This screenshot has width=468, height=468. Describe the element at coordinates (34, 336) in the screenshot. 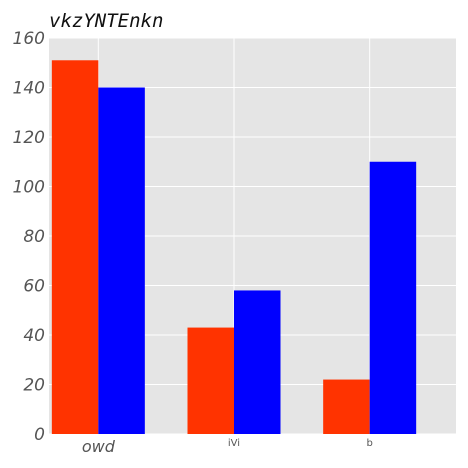

I see `y-tick-label: 40` at that location.